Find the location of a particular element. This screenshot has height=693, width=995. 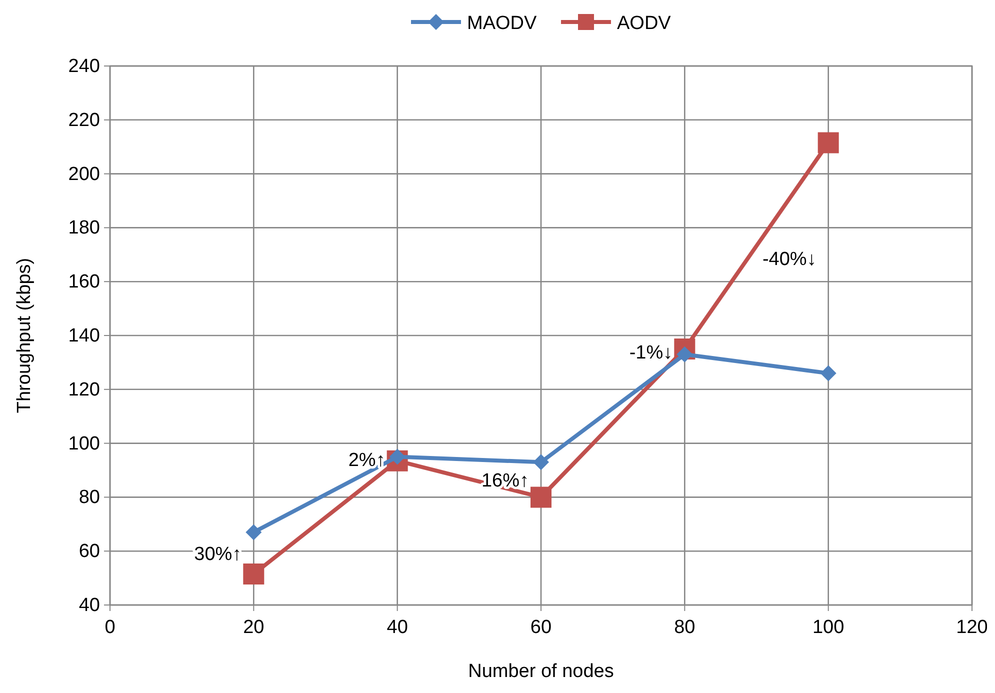

y-tick-label: 200 is located at coordinates (84, 174).